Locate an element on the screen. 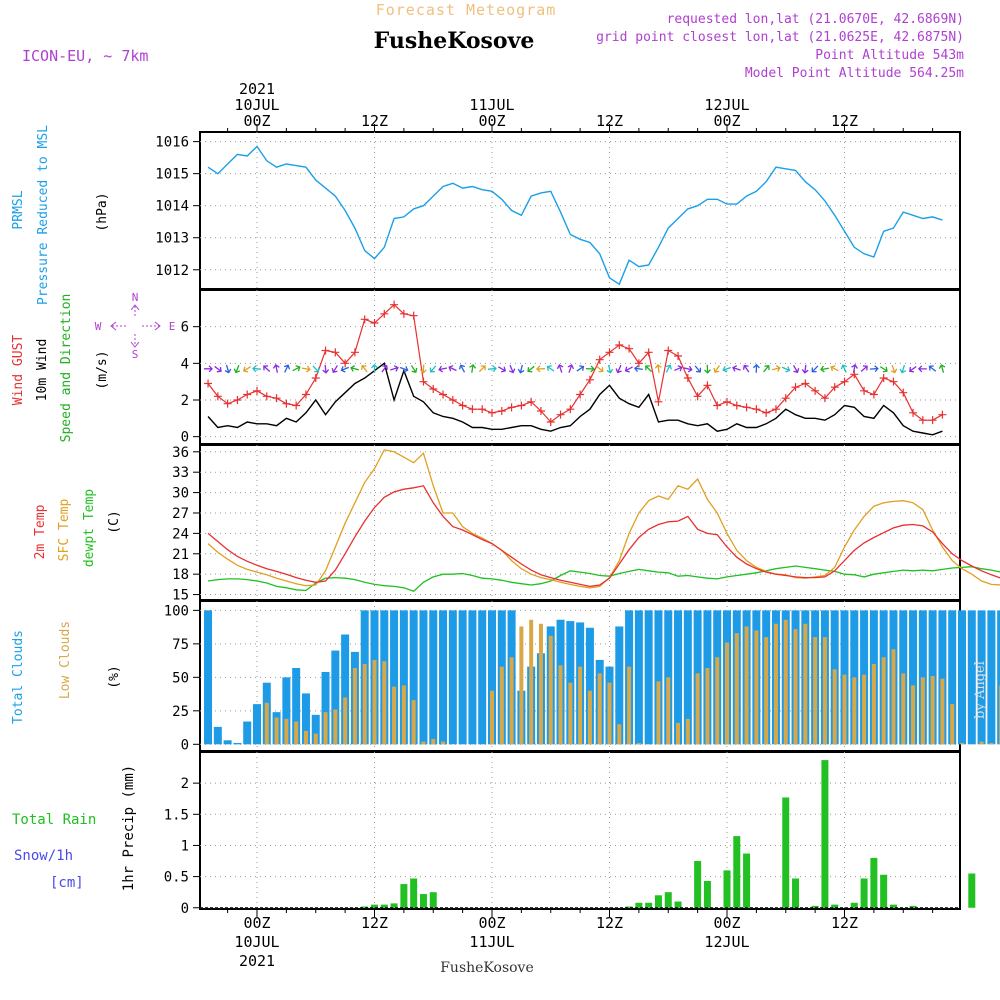  wind-label-unit: (m/s) is located at coordinates (102, 369).